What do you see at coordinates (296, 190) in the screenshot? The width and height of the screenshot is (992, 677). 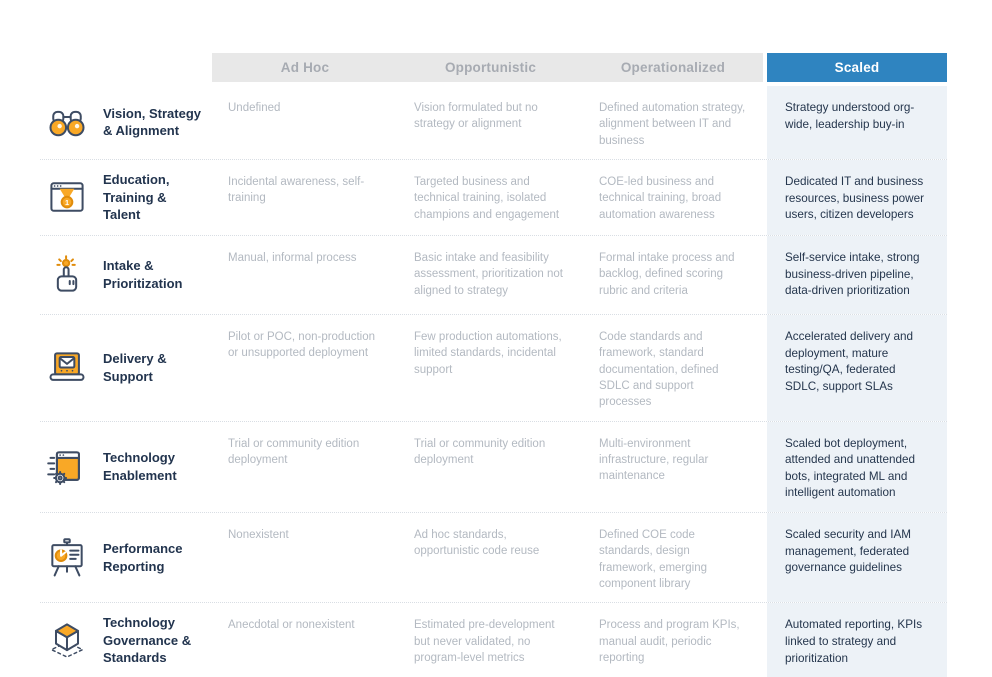 I see `cell-ad-hoc: Incidental awareness, self-training` at bounding box center [296, 190].